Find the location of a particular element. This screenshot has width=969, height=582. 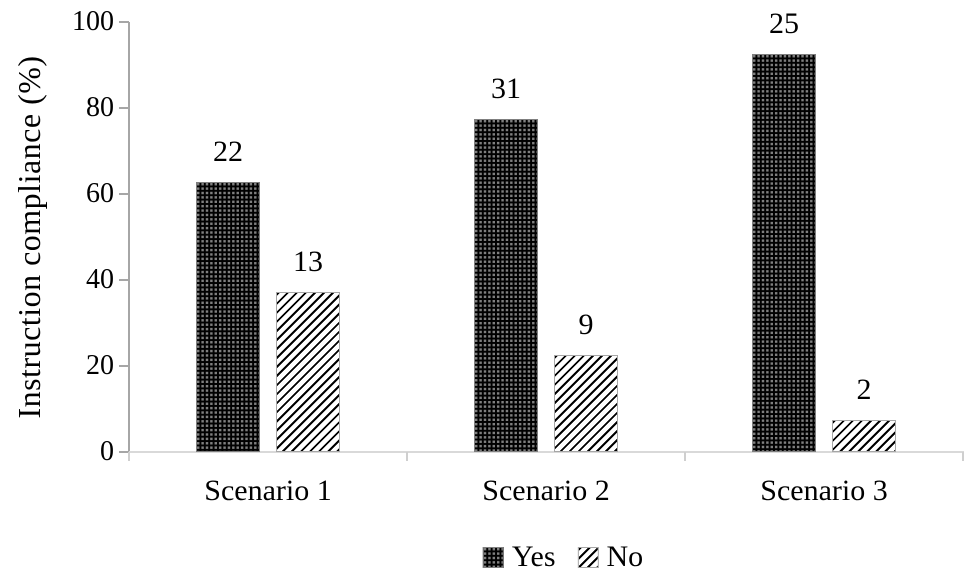

x-axis-category-label: Scenario 3 is located at coordinates (824, 490).